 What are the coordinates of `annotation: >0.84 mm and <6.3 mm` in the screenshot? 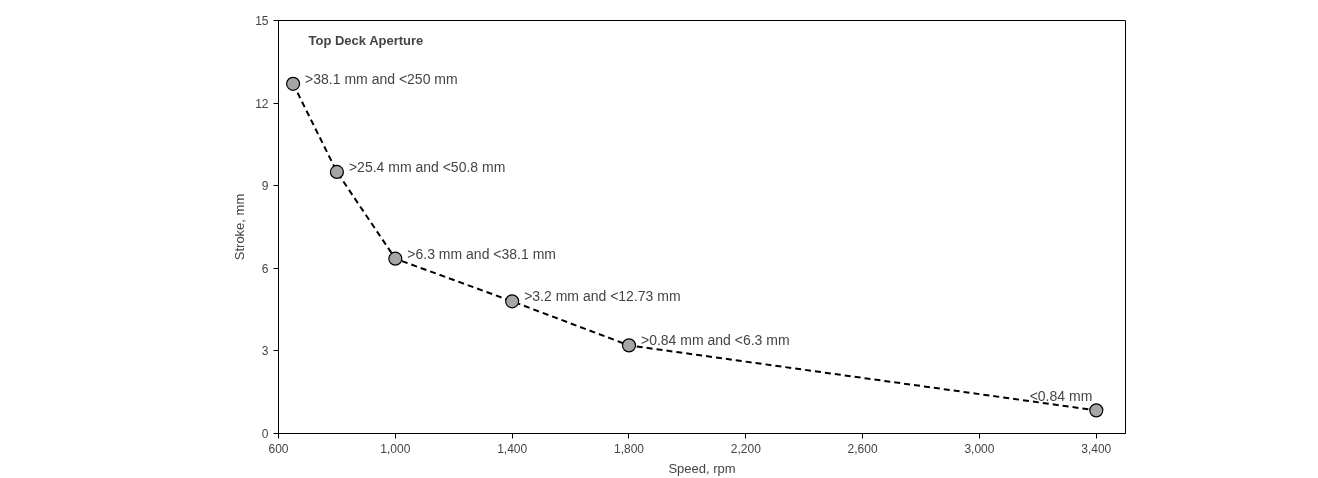 It's located at (715, 340).